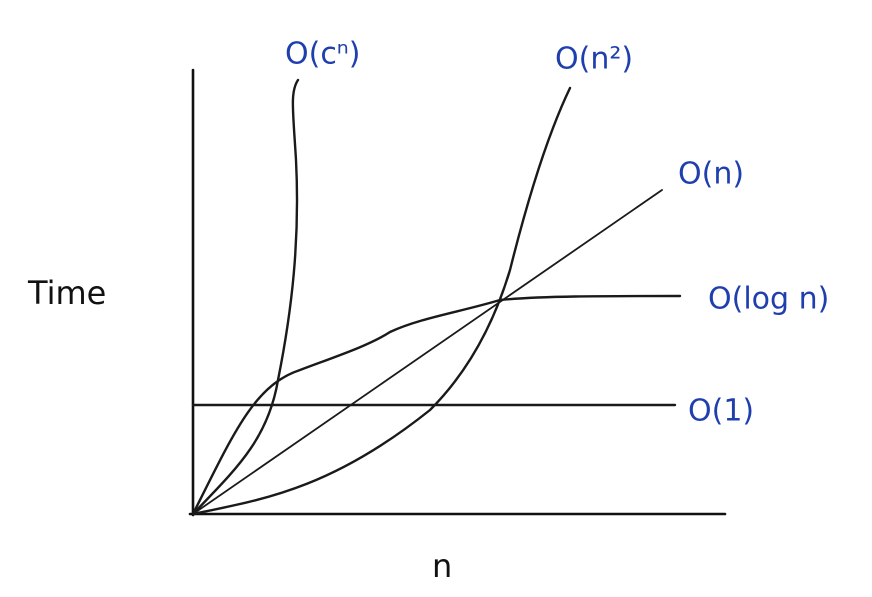 This screenshot has width=872, height=597. Describe the element at coordinates (66, 293) in the screenshot. I see `y-axis-label: Time` at that location.